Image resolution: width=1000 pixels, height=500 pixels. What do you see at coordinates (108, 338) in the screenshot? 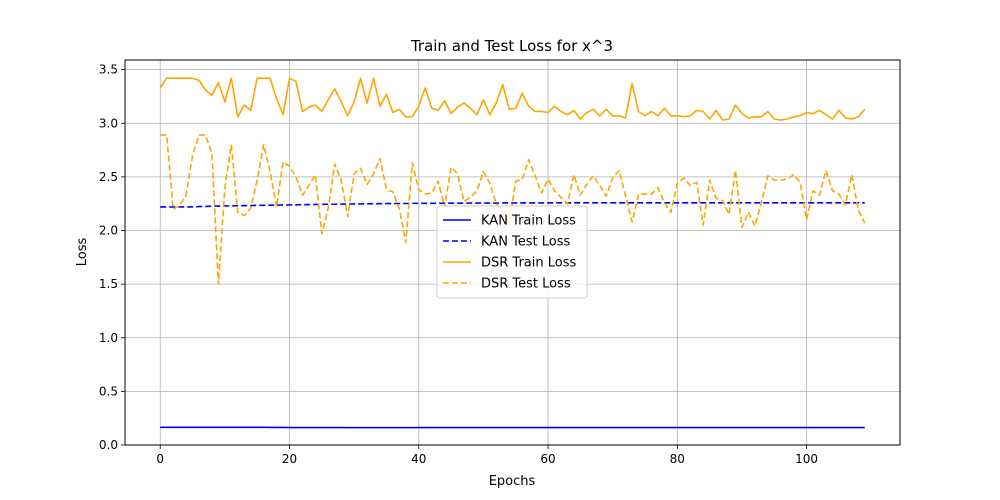
I see `y-tick-label: 1.0` at bounding box center [108, 338].